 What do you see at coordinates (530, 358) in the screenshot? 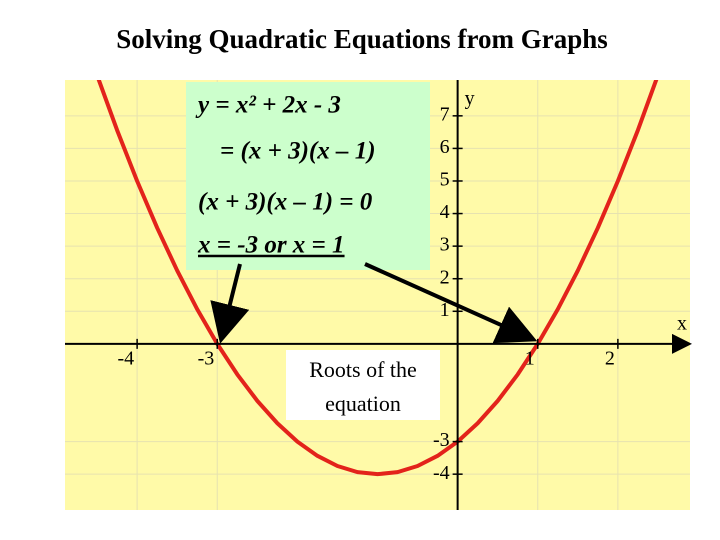
I see `x-tick-label: 1` at bounding box center [530, 358].